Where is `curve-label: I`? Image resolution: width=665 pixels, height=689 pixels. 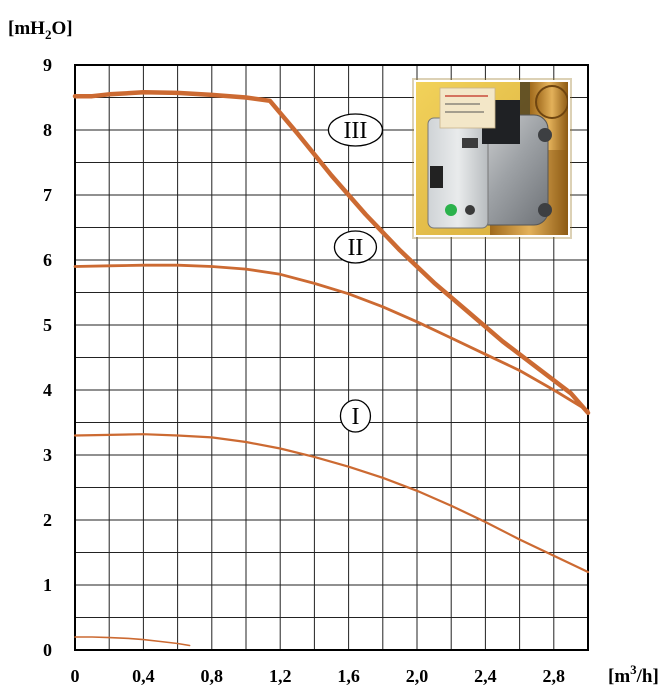 curve-label: I is located at coordinates (355, 417).